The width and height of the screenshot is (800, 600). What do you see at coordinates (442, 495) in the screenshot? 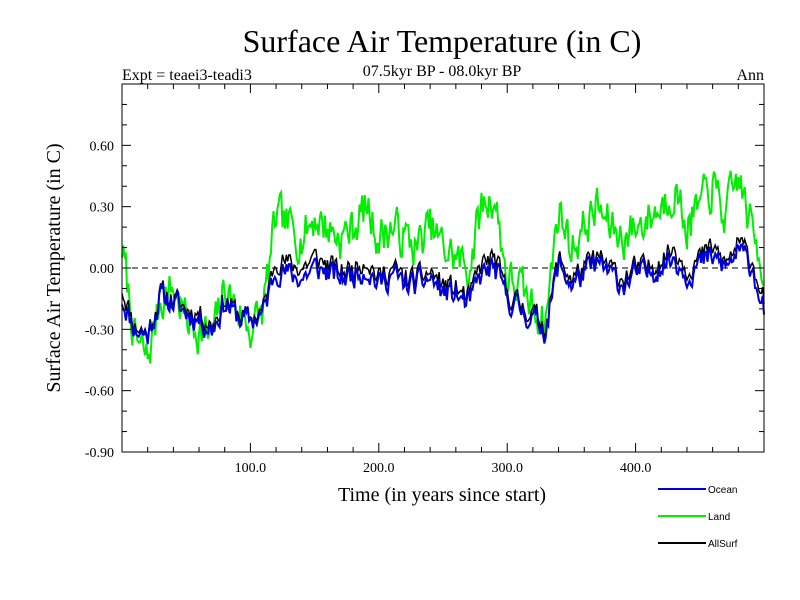
I see `x-axis-label: Time (in years since start)` at bounding box center [442, 495].